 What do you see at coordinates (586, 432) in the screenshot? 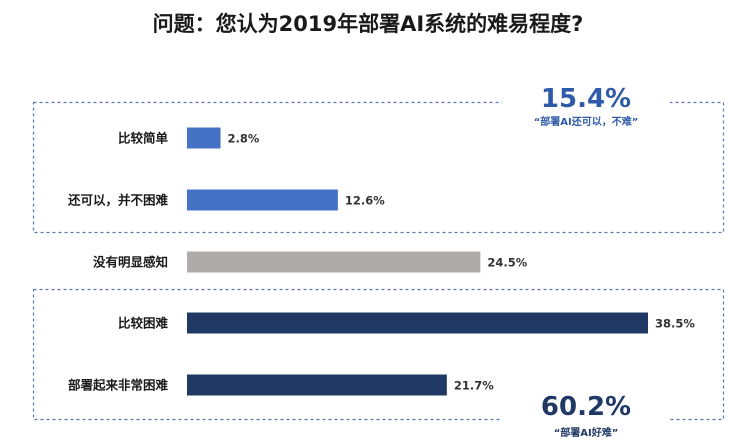
I see `callout-caption: “部署AI好难”` at bounding box center [586, 432].